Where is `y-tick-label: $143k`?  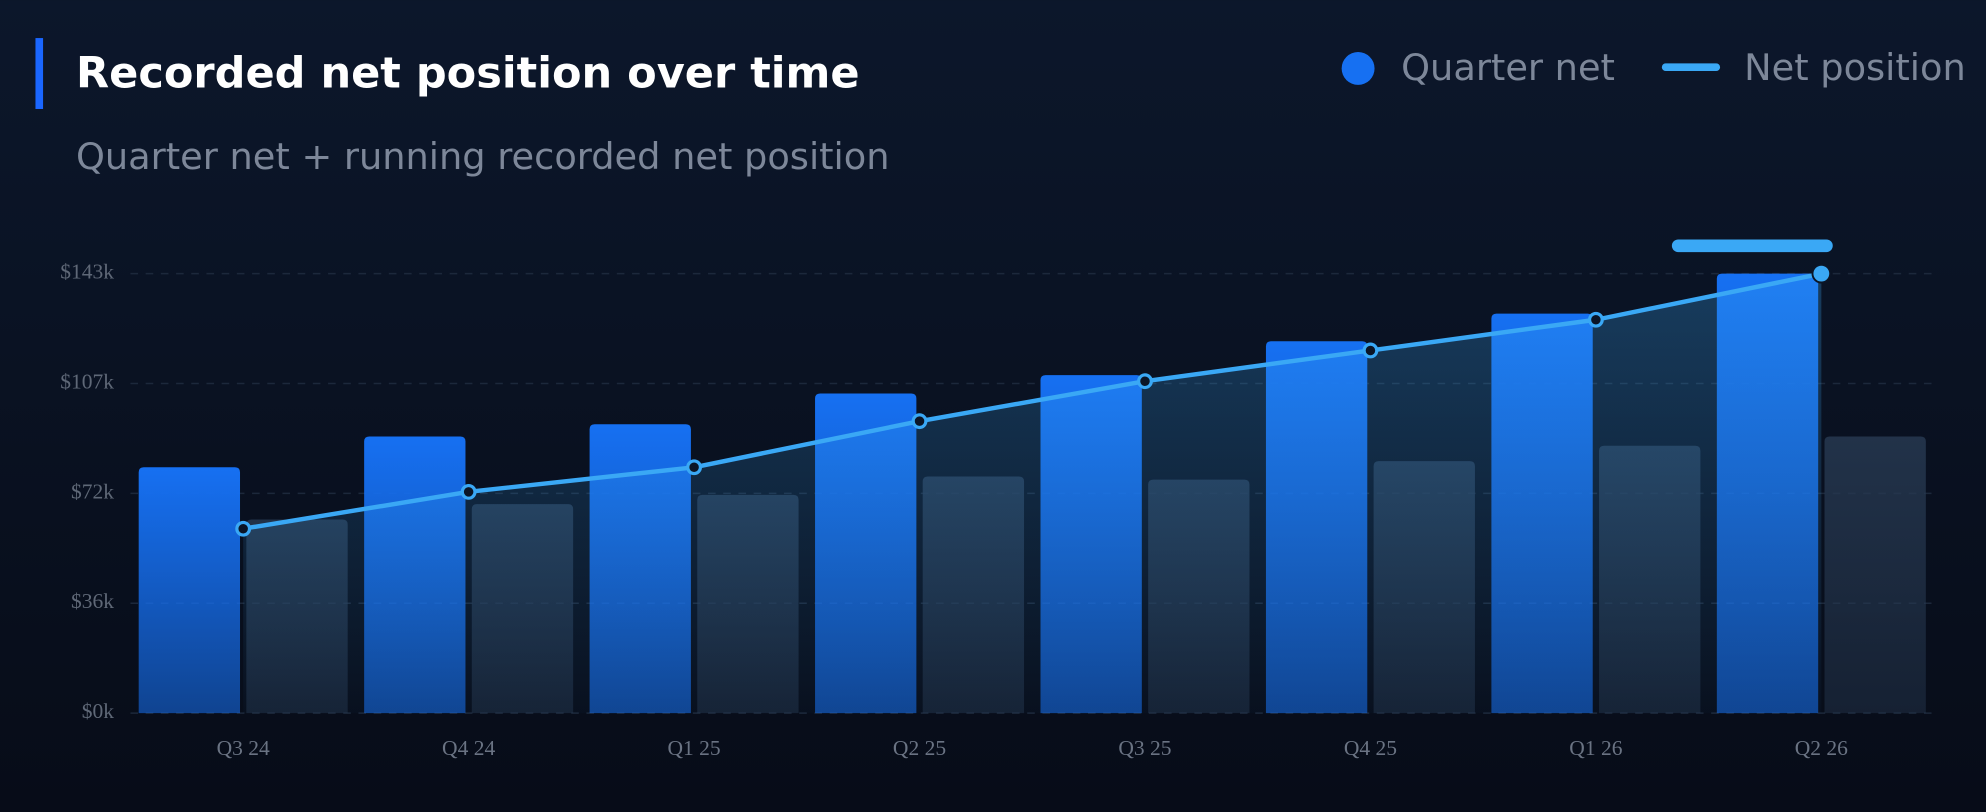
y-tick-label: $143k is located at coordinates (87, 272).